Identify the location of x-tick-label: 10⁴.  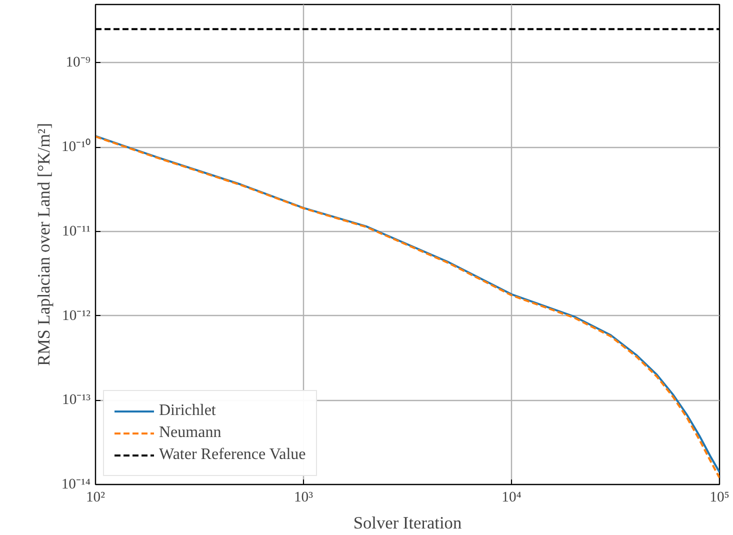
(512, 498).